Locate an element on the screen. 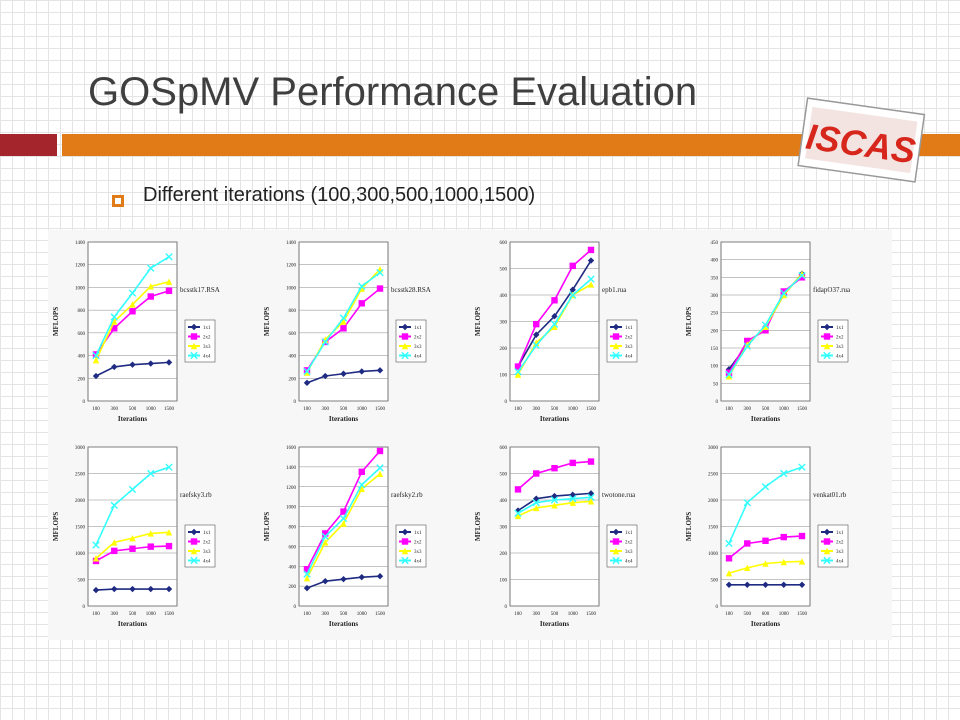 The height and width of the screenshot is (720, 960). y-tick-label: 300 is located at coordinates (504, 528).